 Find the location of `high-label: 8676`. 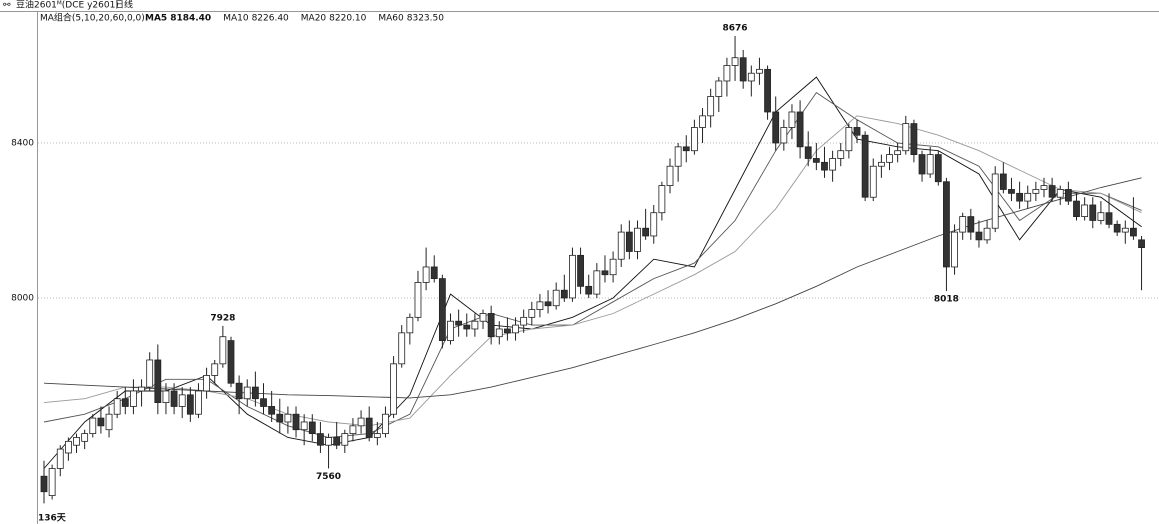

high-label: 8676 is located at coordinates (735, 29).